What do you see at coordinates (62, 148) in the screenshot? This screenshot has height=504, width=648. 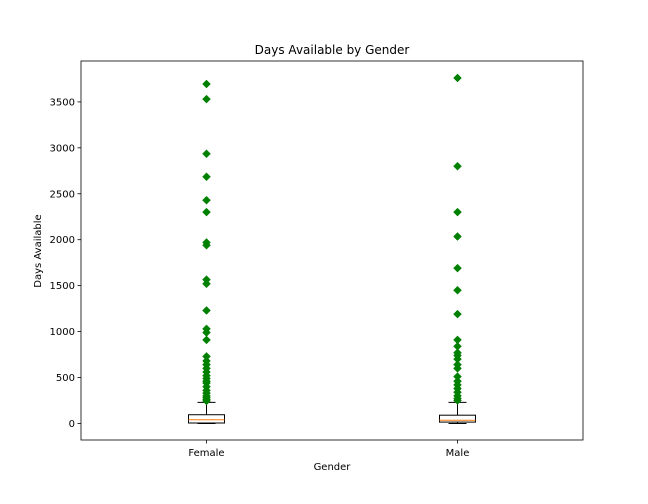 I see `y-tick-label: 3000` at bounding box center [62, 148].